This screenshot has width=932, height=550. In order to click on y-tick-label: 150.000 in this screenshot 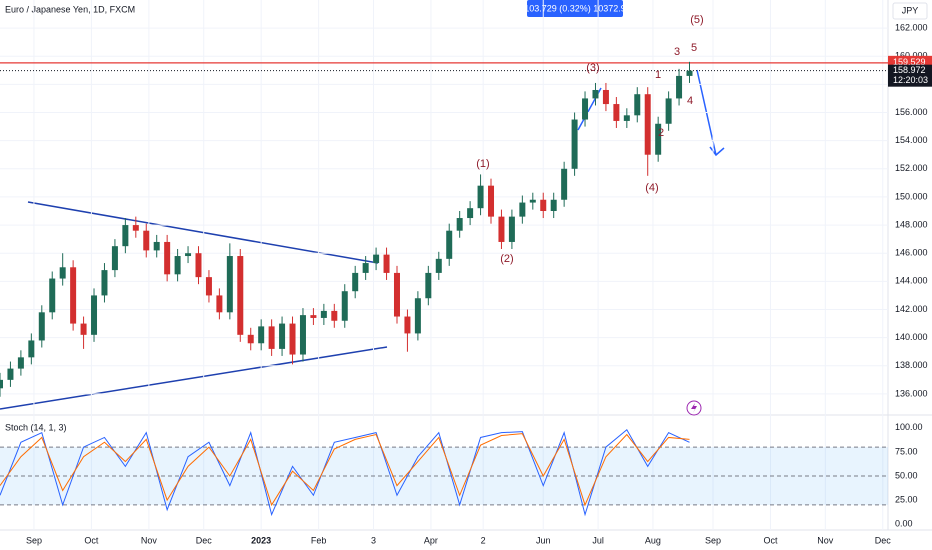, I will do `click(911, 196)`.